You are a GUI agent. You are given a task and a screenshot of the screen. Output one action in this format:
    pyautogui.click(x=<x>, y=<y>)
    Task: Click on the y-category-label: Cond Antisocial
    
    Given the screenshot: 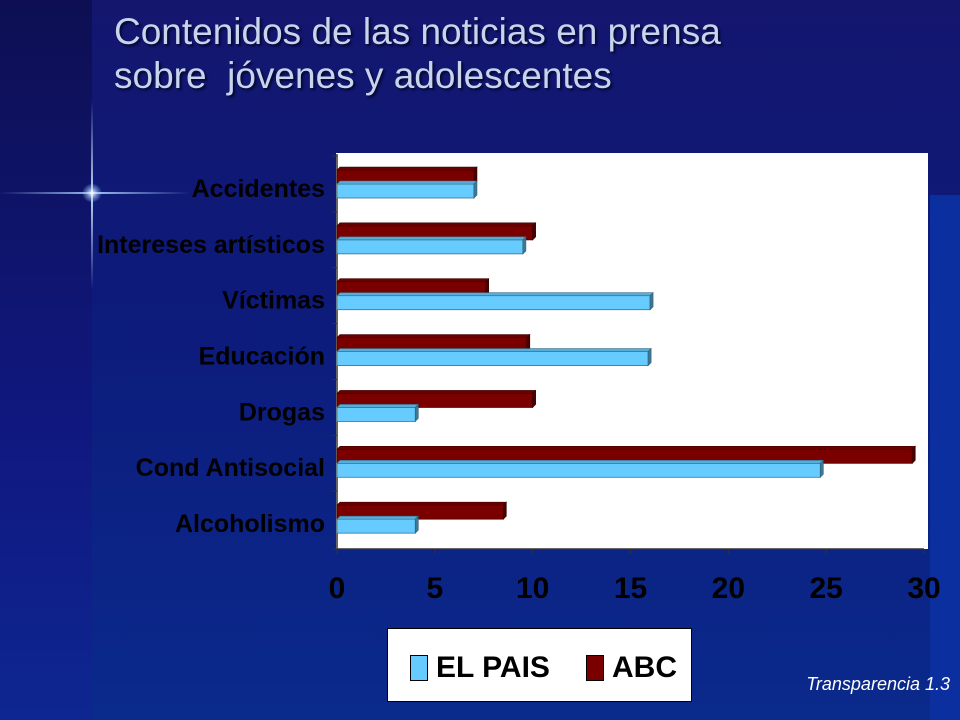 What is the action you would take?
    pyautogui.click(x=230, y=468)
    